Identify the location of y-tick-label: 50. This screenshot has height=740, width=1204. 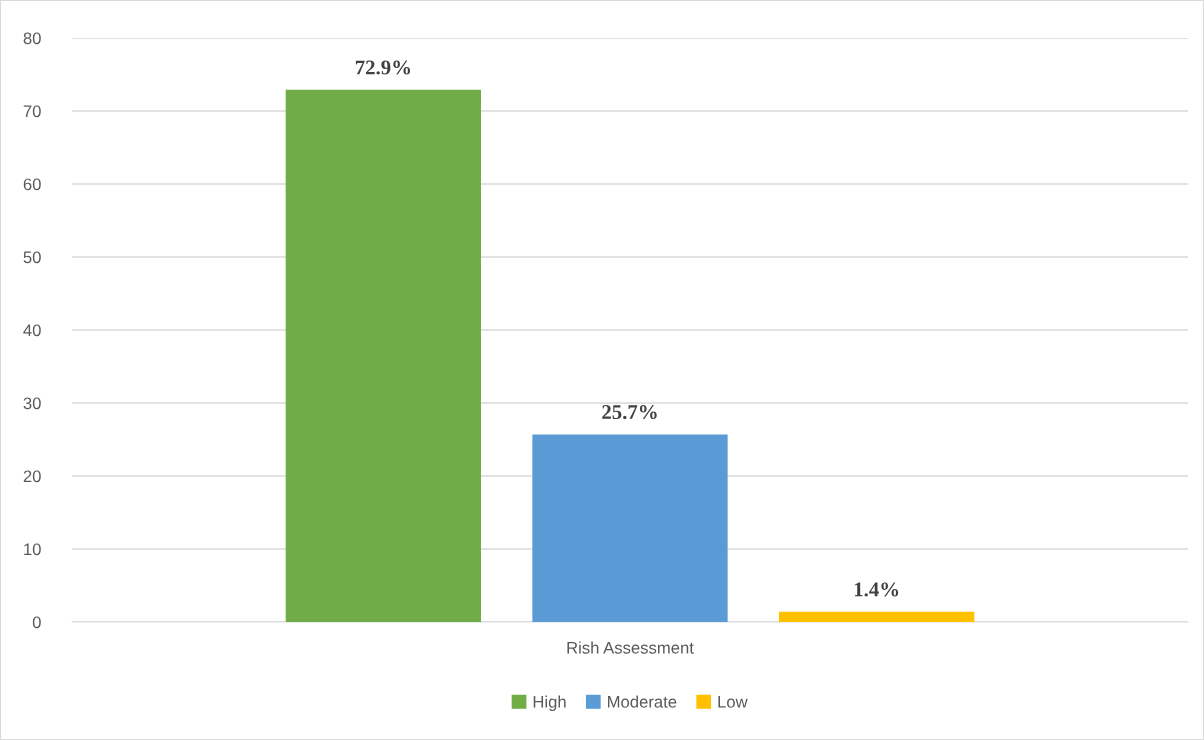
(32, 257).